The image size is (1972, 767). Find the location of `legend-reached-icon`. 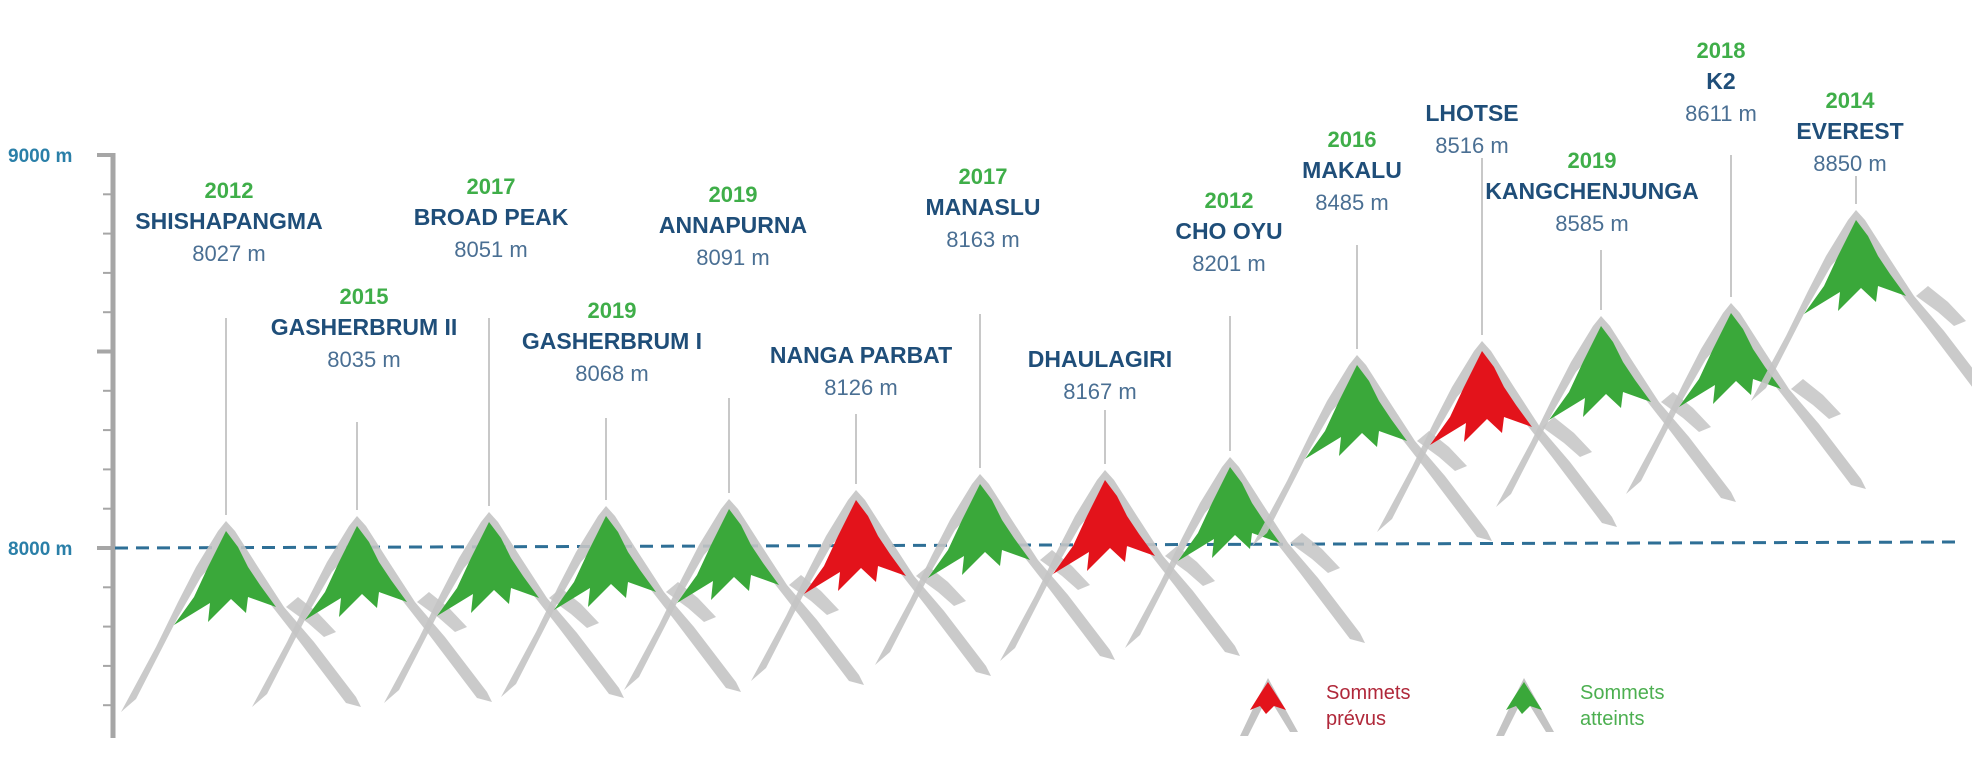

legend-reached-icon is located at coordinates (1524, 698).